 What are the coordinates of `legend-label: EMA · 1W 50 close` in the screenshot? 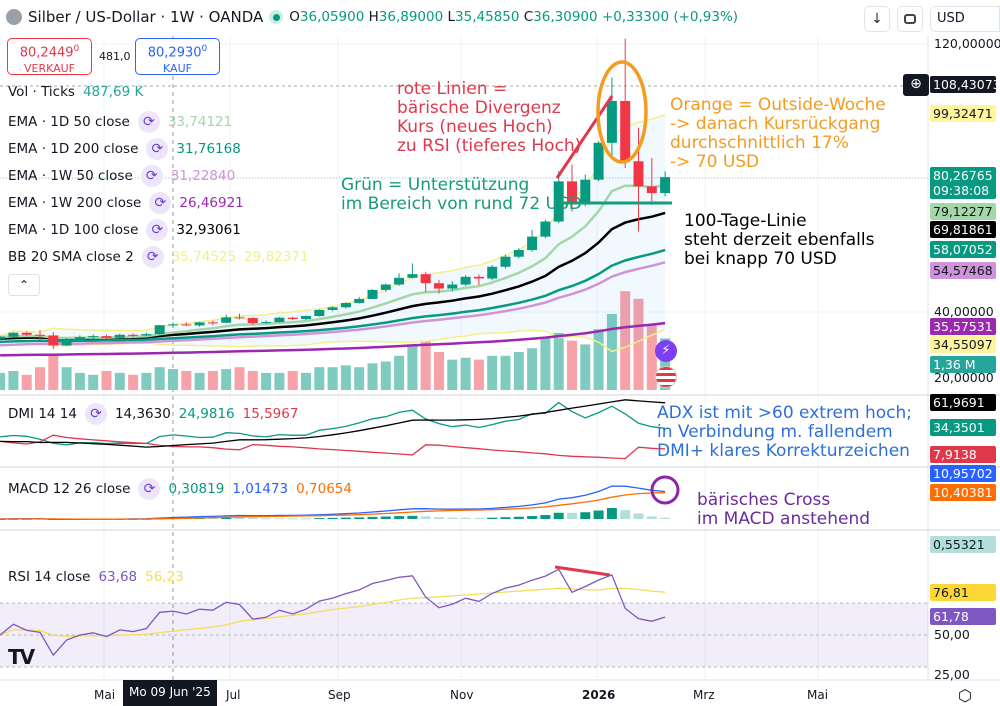 It's located at (70, 176).